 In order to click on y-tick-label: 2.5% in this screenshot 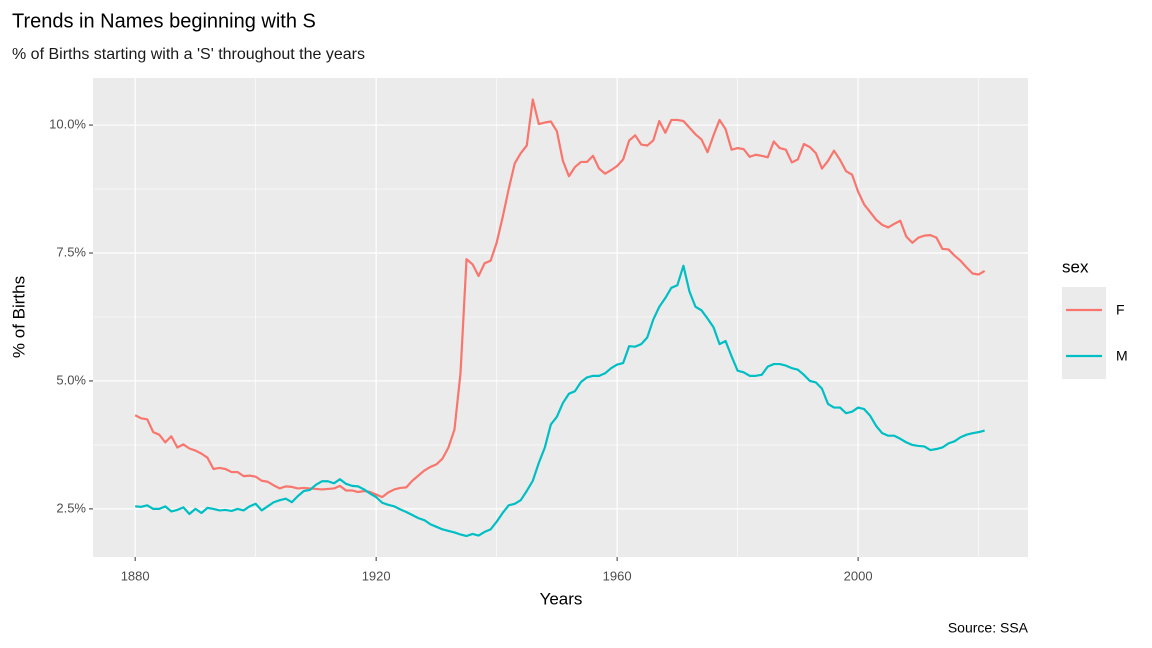, I will do `click(71, 507)`.